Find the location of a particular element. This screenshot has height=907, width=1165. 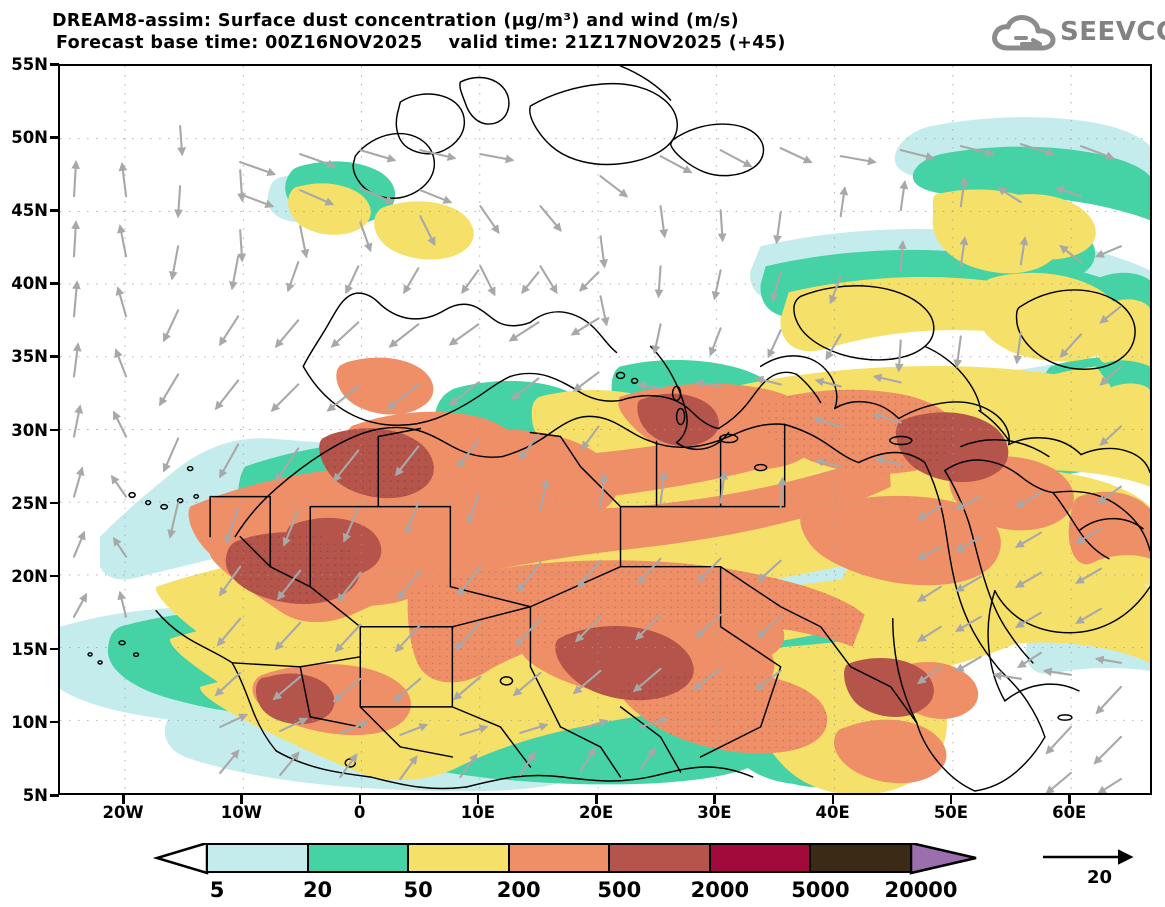

x-tick-label: 60E is located at coordinates (1069, 812).